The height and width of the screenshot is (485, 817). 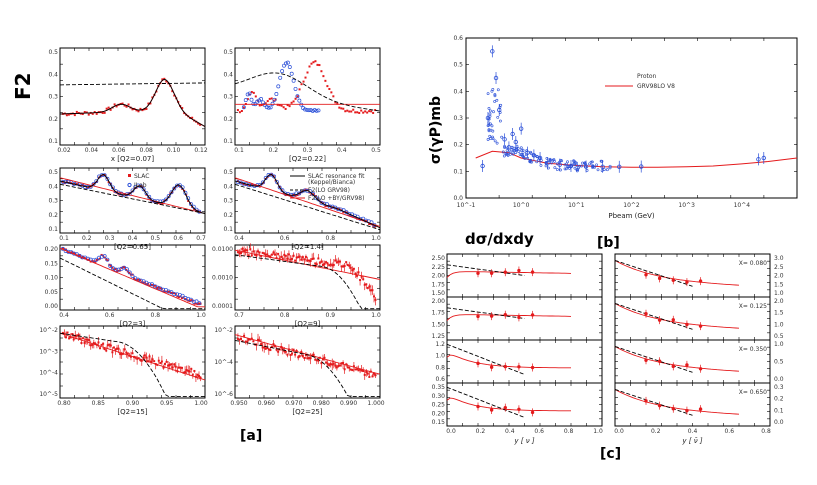 I want to click on x-tick-label: 0.960, so click(x=266, y=403).